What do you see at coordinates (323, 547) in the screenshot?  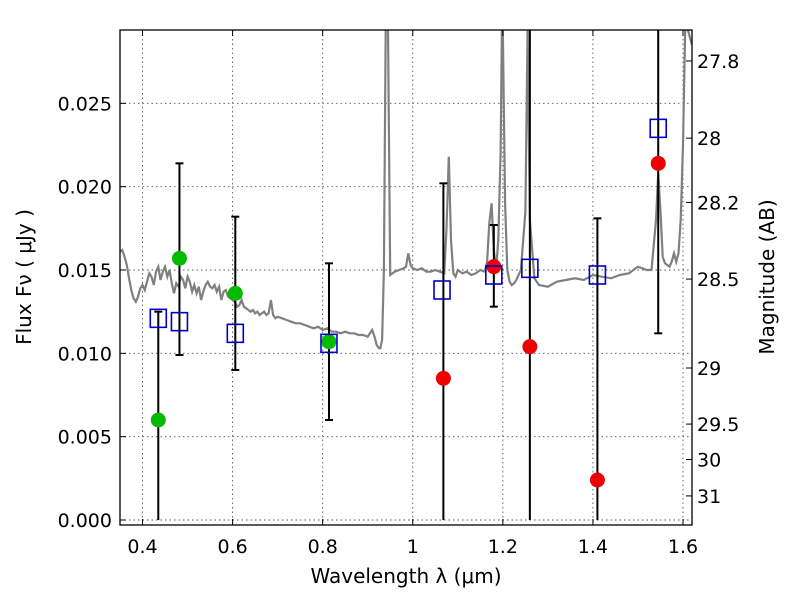 I see `x-tick-label: 0.8` at bounding box center [323, 547].